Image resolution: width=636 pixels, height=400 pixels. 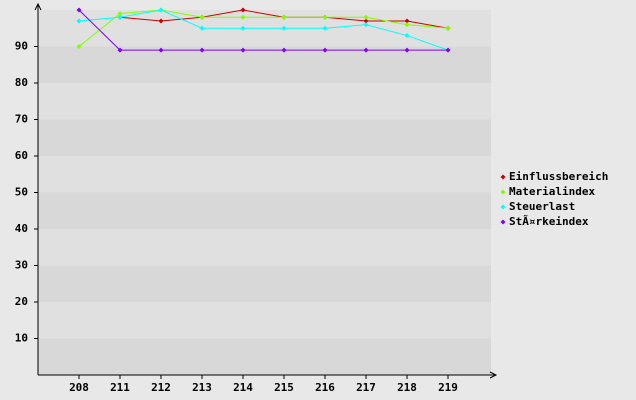 I want to click on x-tick-label: 218, so click(x=407, y=387).